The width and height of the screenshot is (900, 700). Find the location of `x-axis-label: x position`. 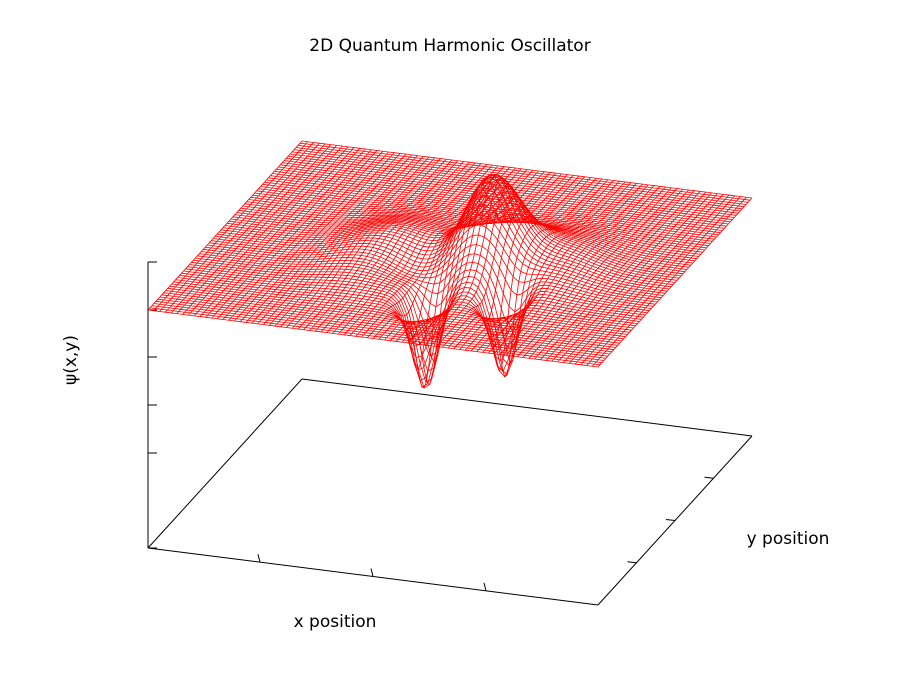

x-axis-label: x position is located at coordinates (335, 622).